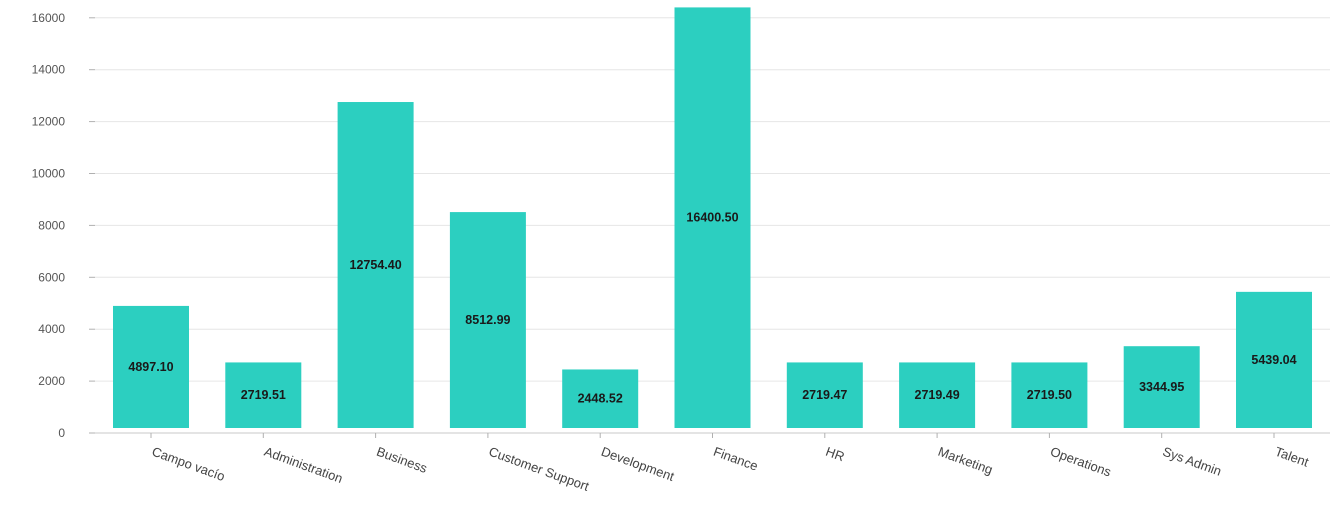 Image resolution: width=1333 pixels, height=505 pixels. Describe the element at coordinates (51, 277) in the screenshot. I see `y-tick-label: 6000` at that location.